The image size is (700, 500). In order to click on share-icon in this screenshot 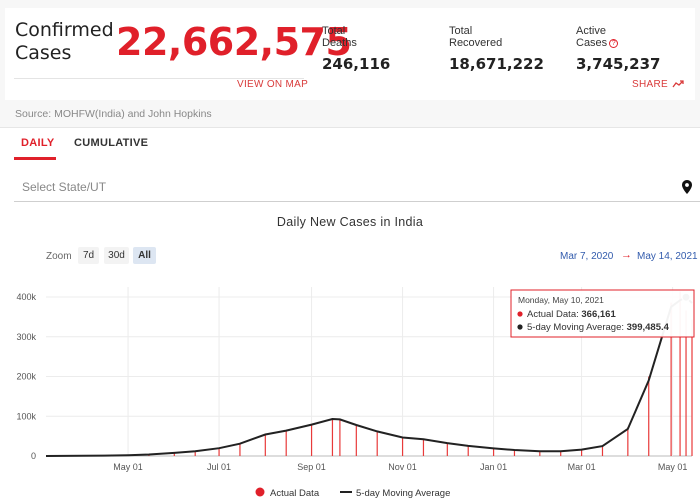, I will do `click(678, 84)`.